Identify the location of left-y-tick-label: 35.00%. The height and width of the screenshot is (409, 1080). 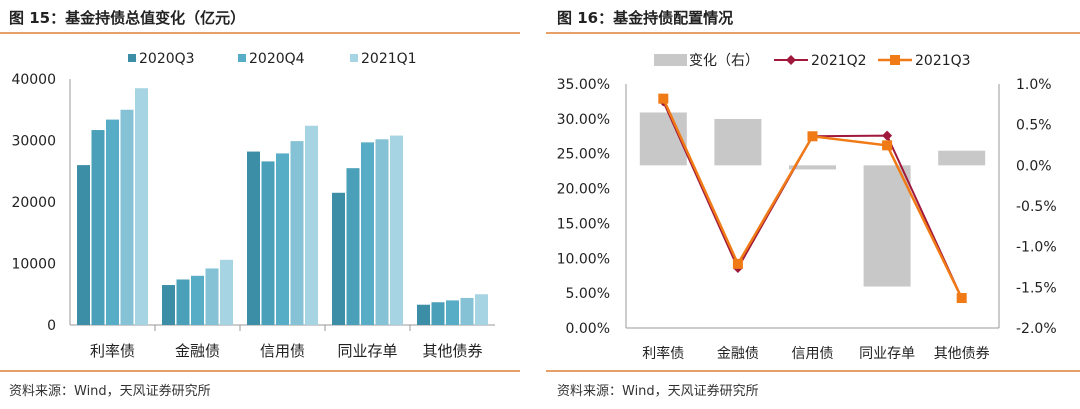
(583, 85).